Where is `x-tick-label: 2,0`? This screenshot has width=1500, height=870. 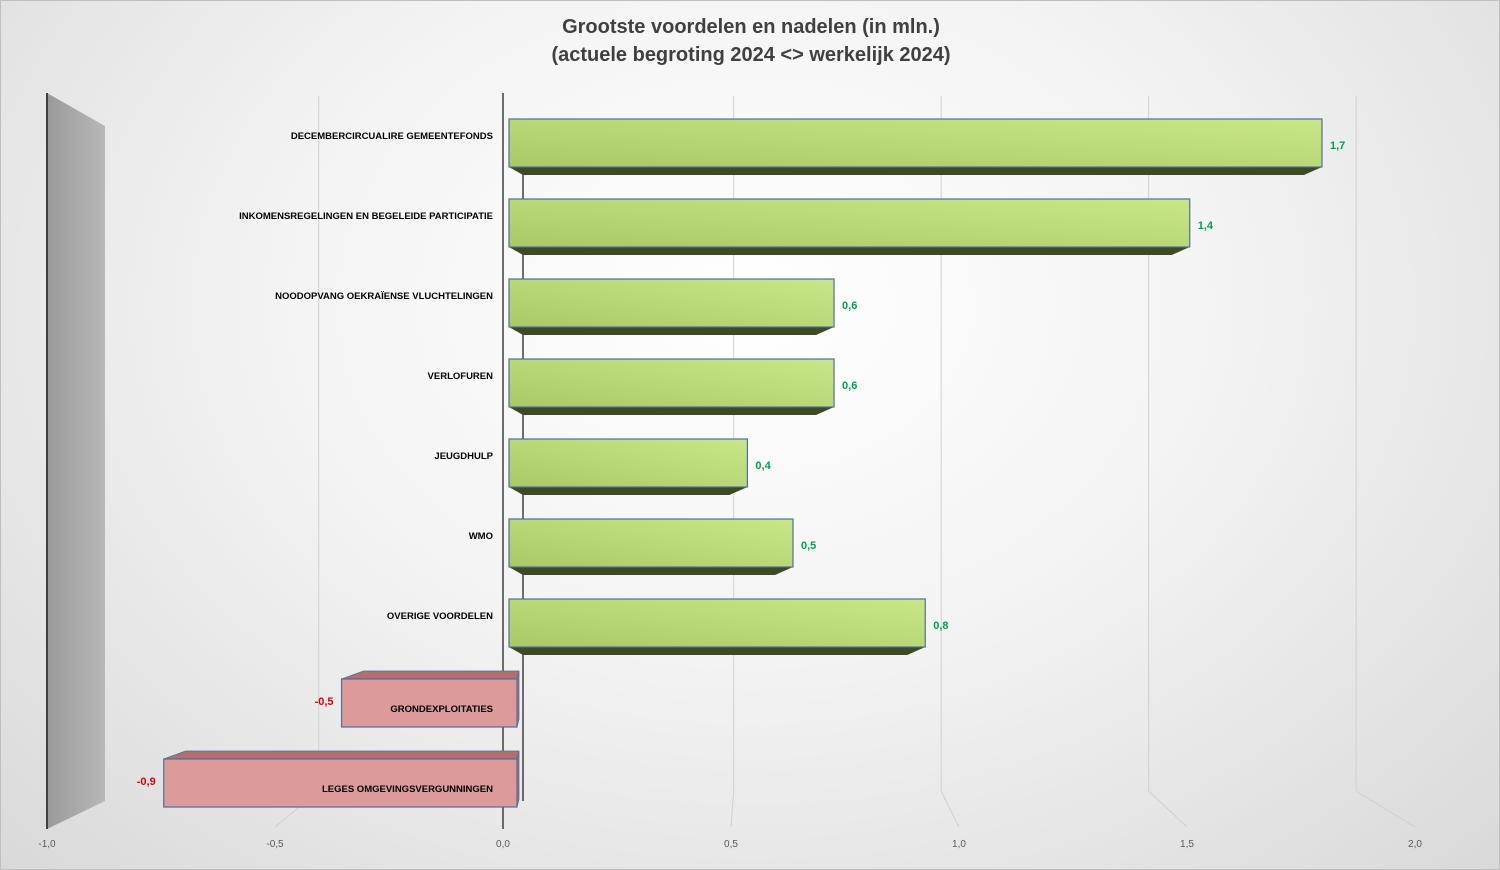 x-tick-label: 2,0 is located at coordinates (1415, 844).